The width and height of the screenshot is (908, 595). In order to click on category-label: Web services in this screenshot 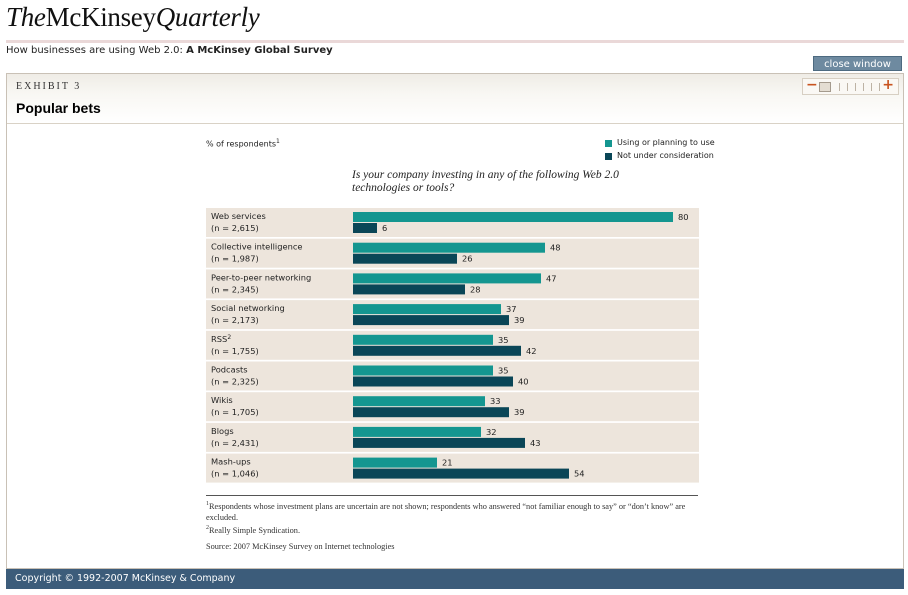, I will do `click(238, 216)`.